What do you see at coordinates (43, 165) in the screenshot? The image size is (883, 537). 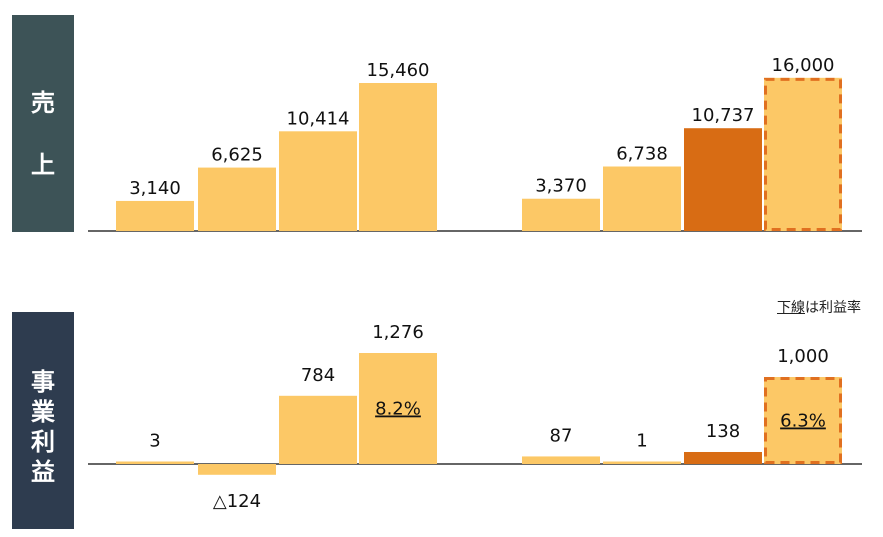 I see `sales-label-char-2: 上` at bounding box center [43, 165].